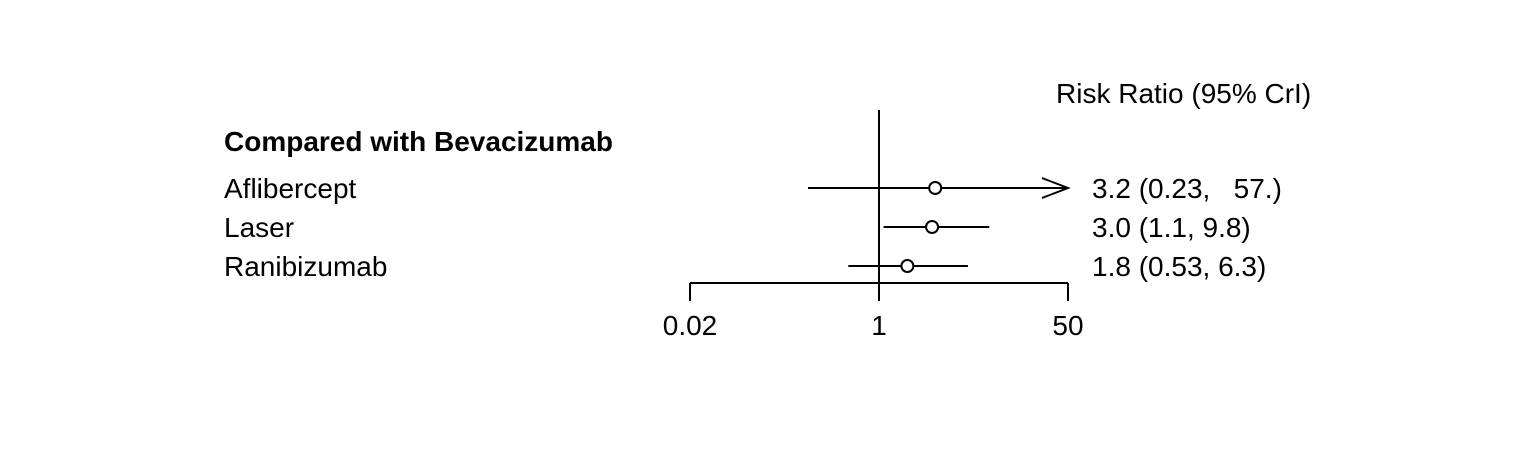 Image resolution: width=1536 pixels, height=460 pixels. I want to click on x-tick-label: 0.02, so click(690, 325).